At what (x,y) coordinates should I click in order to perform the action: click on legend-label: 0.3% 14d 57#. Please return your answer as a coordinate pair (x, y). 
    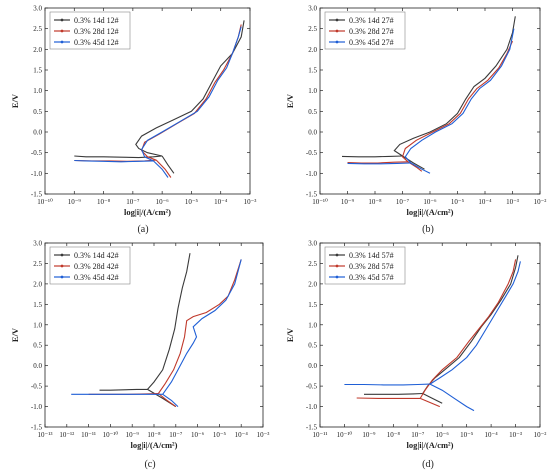
    Looking at the image, I should click on (371, 255).